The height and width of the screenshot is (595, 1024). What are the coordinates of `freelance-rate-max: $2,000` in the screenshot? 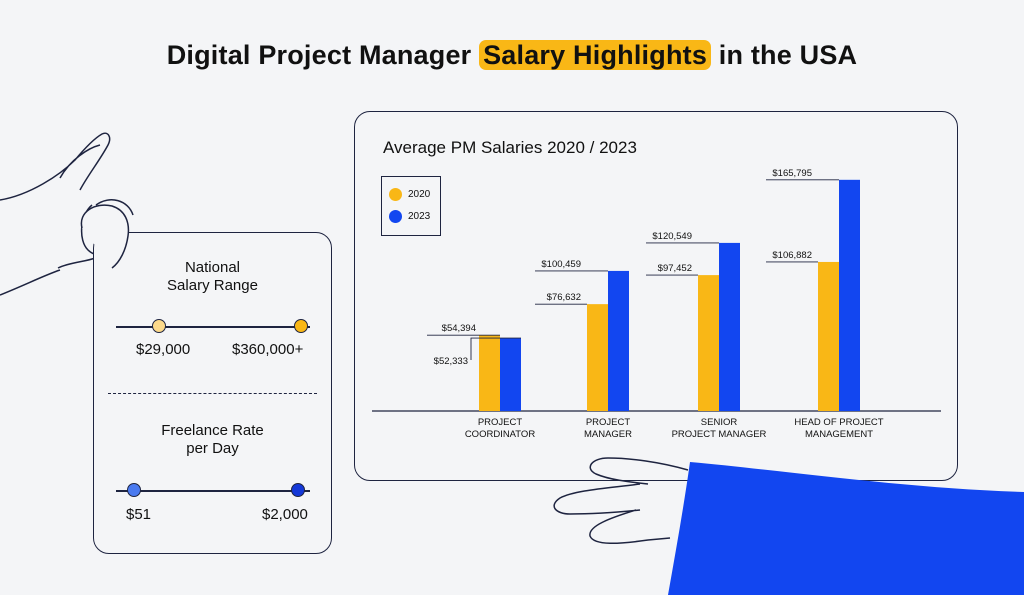 It's located at (285, 514).